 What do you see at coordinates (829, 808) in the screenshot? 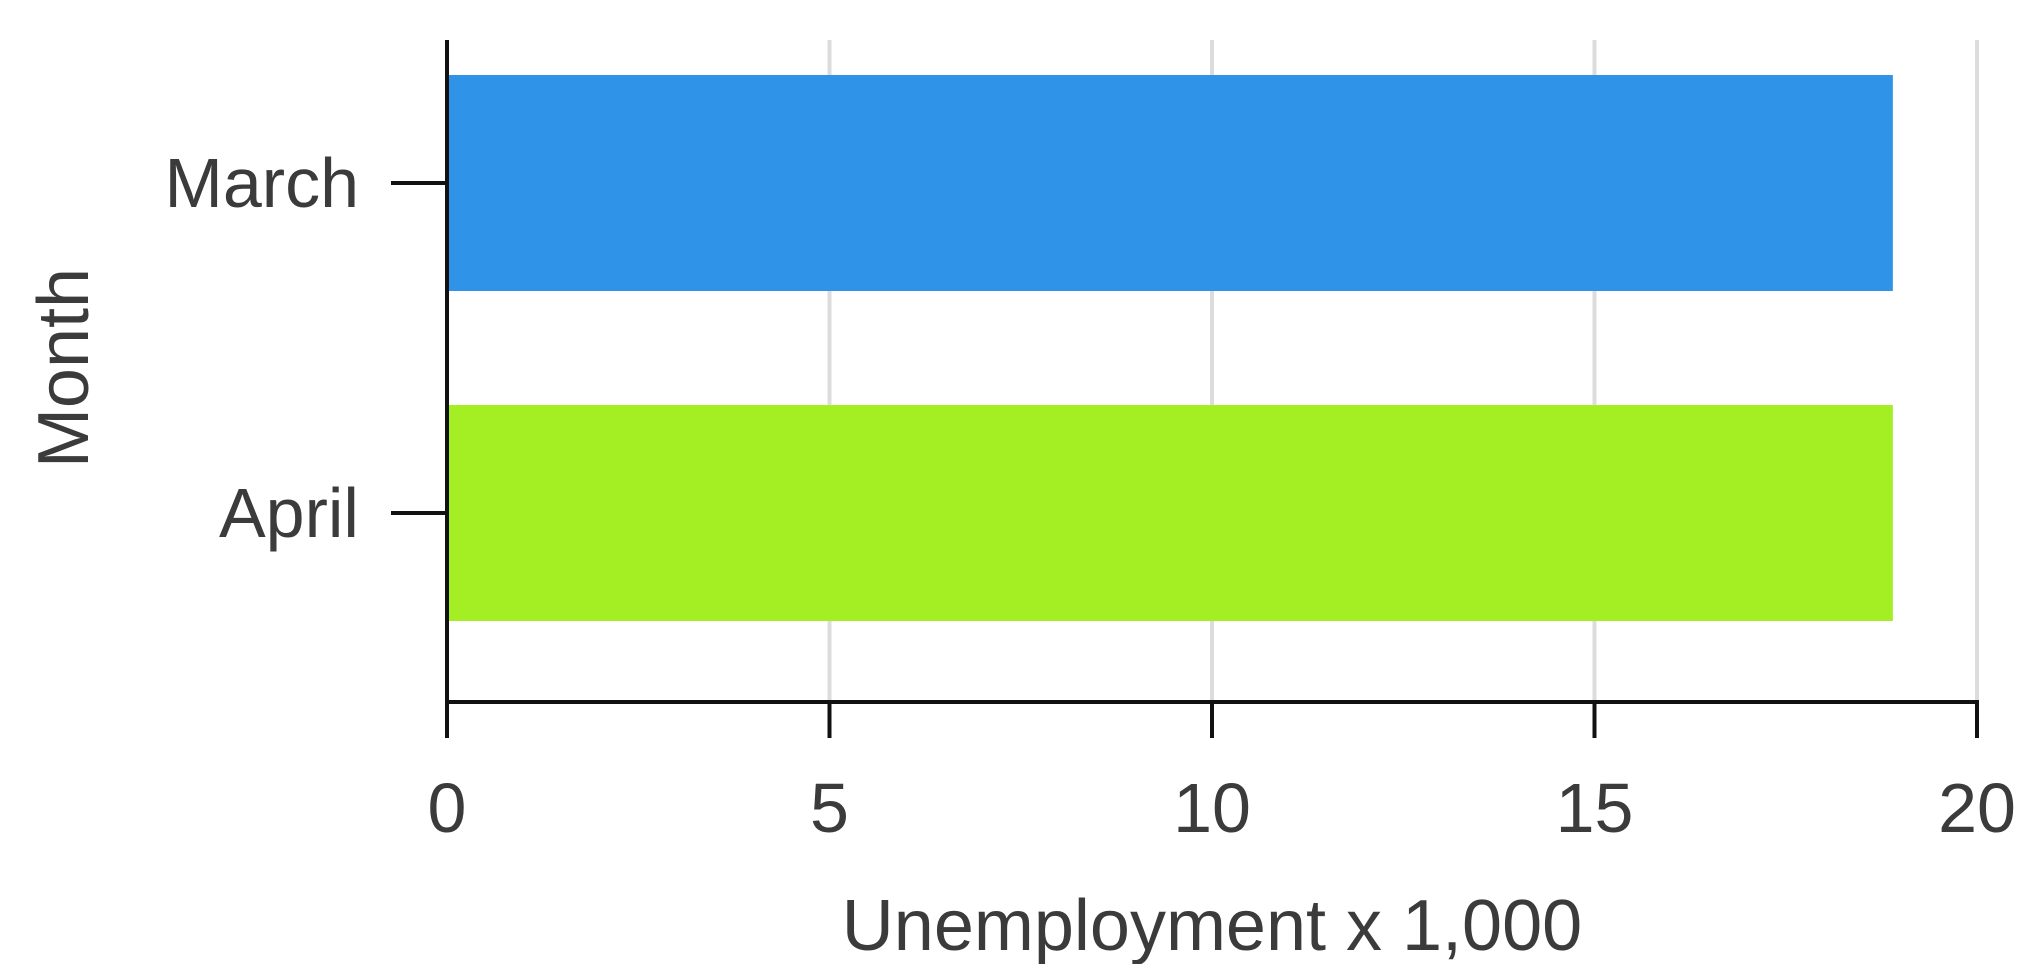
I see `x-tick-label: 5` at bounding box center [829, 808].